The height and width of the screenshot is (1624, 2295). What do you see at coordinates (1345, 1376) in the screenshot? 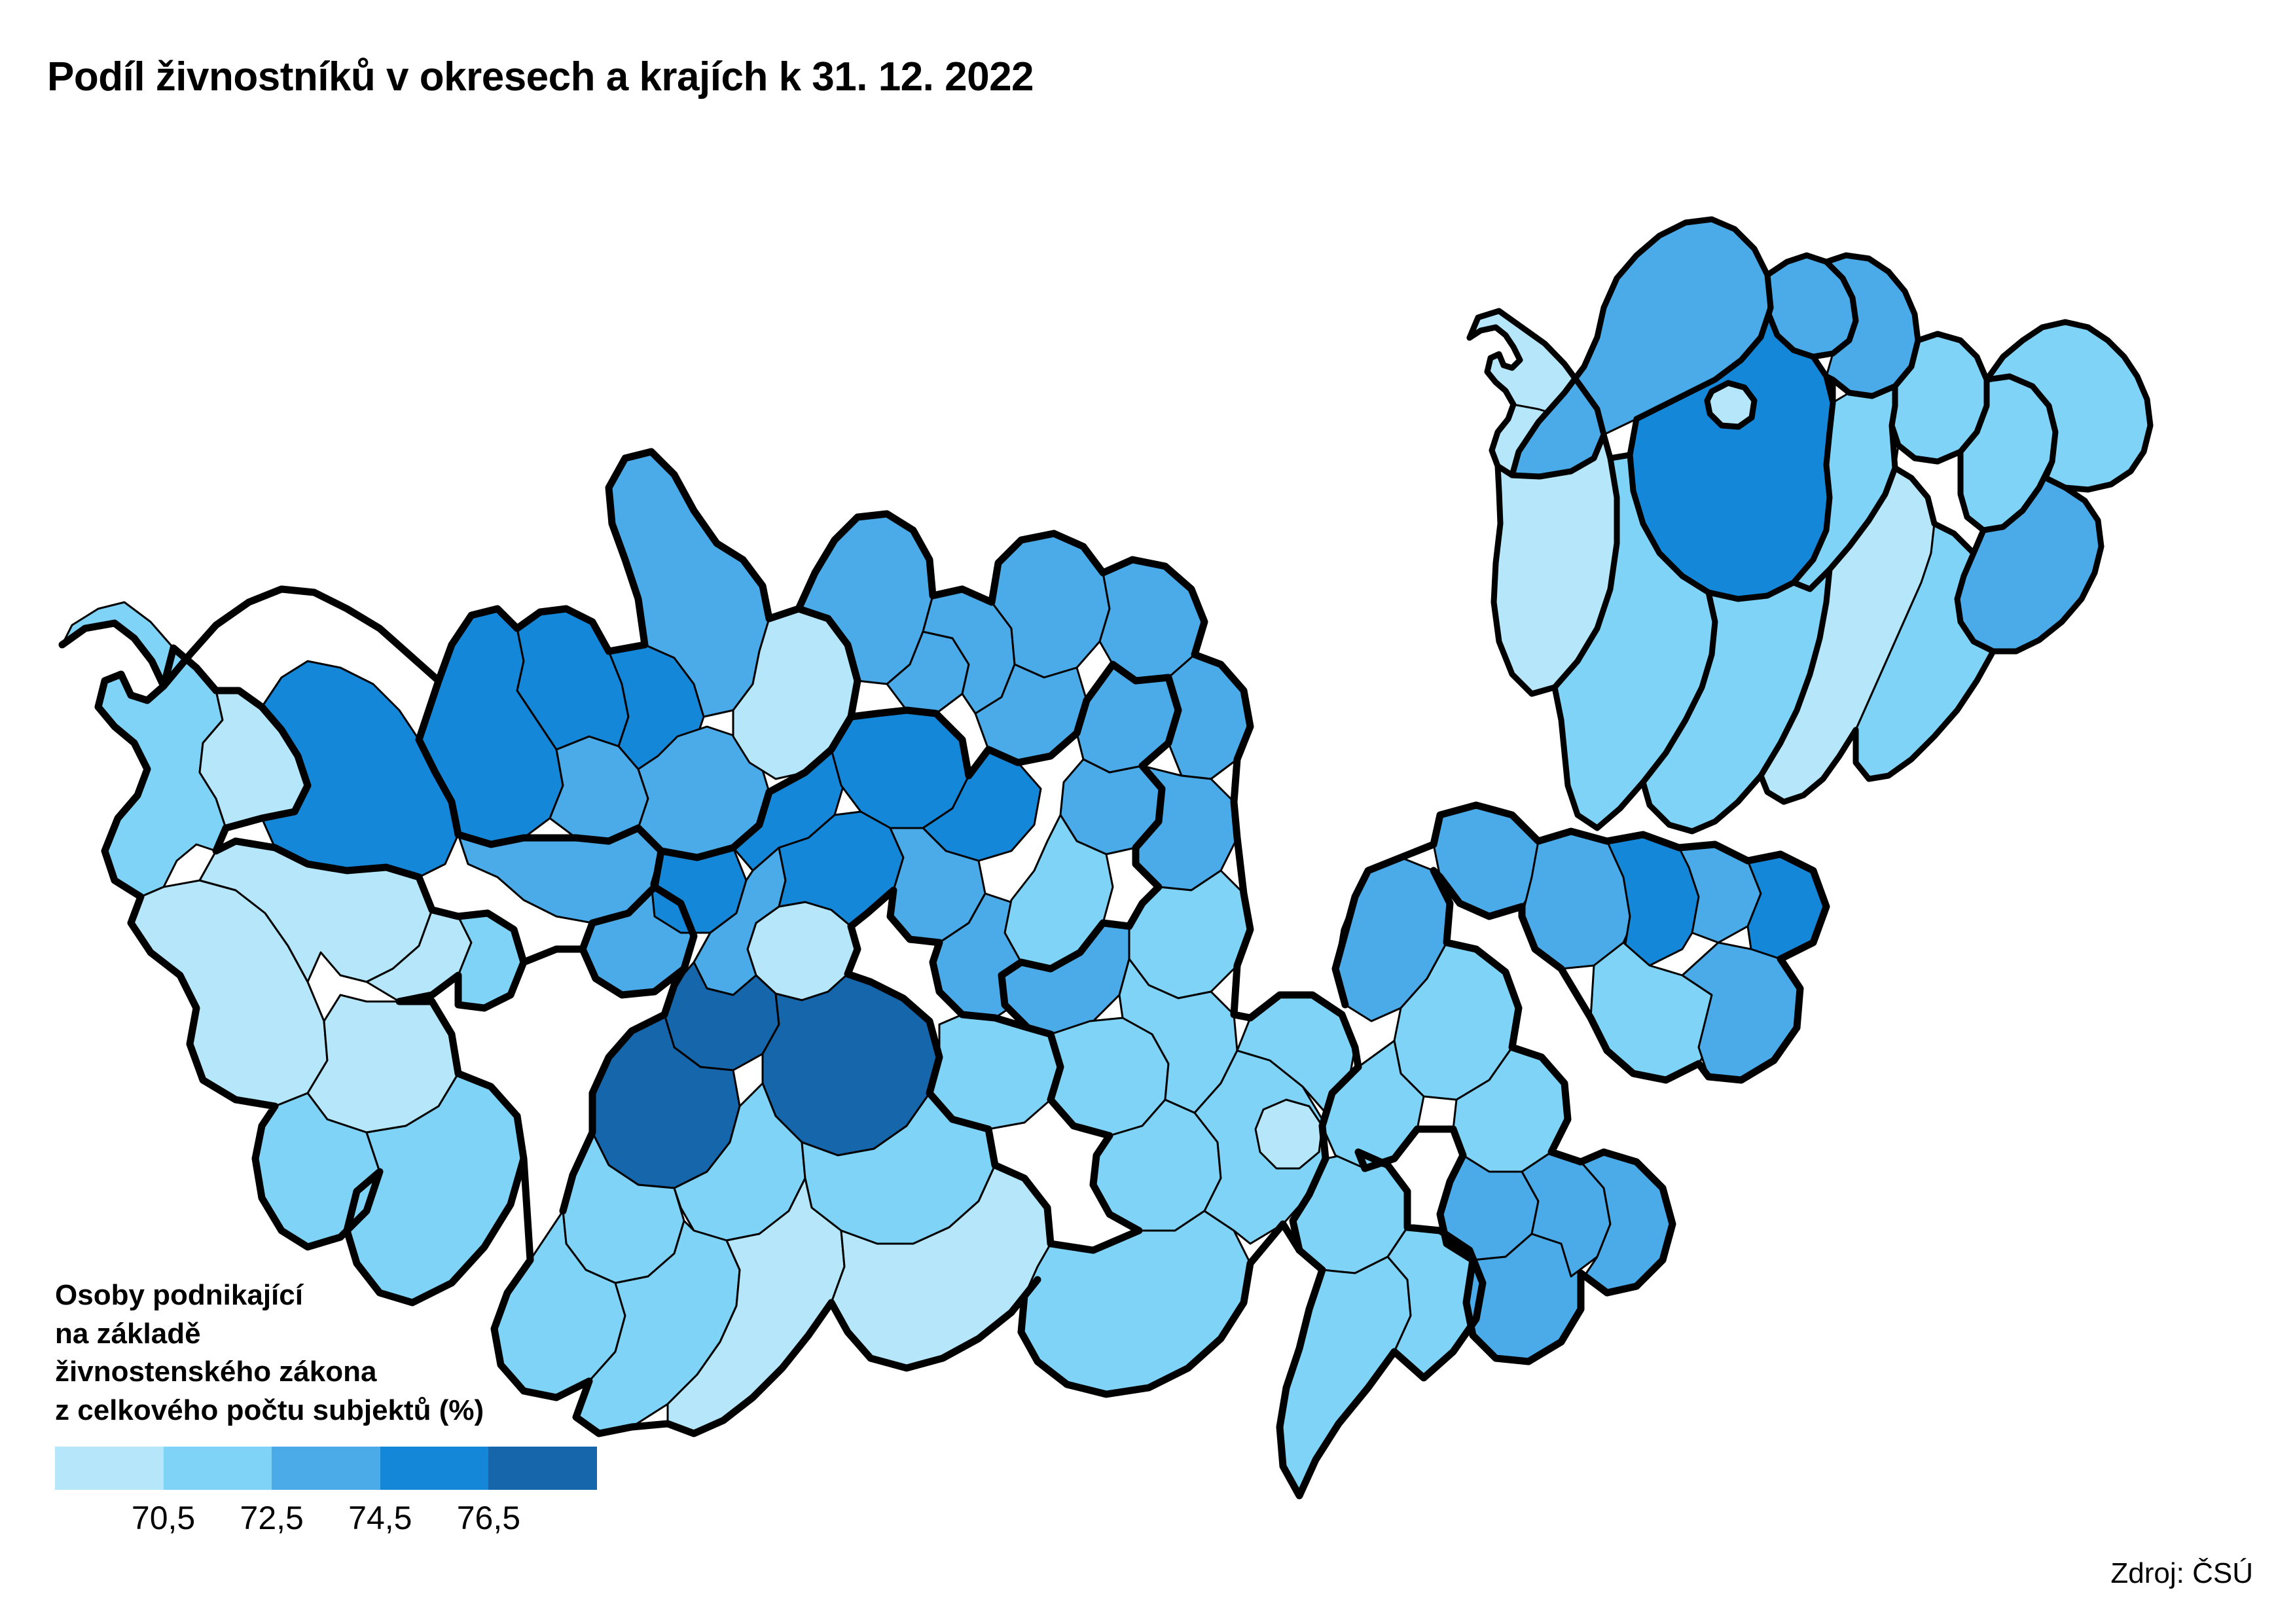
I see `district-breclav` at bounding box center [1345, 1376].